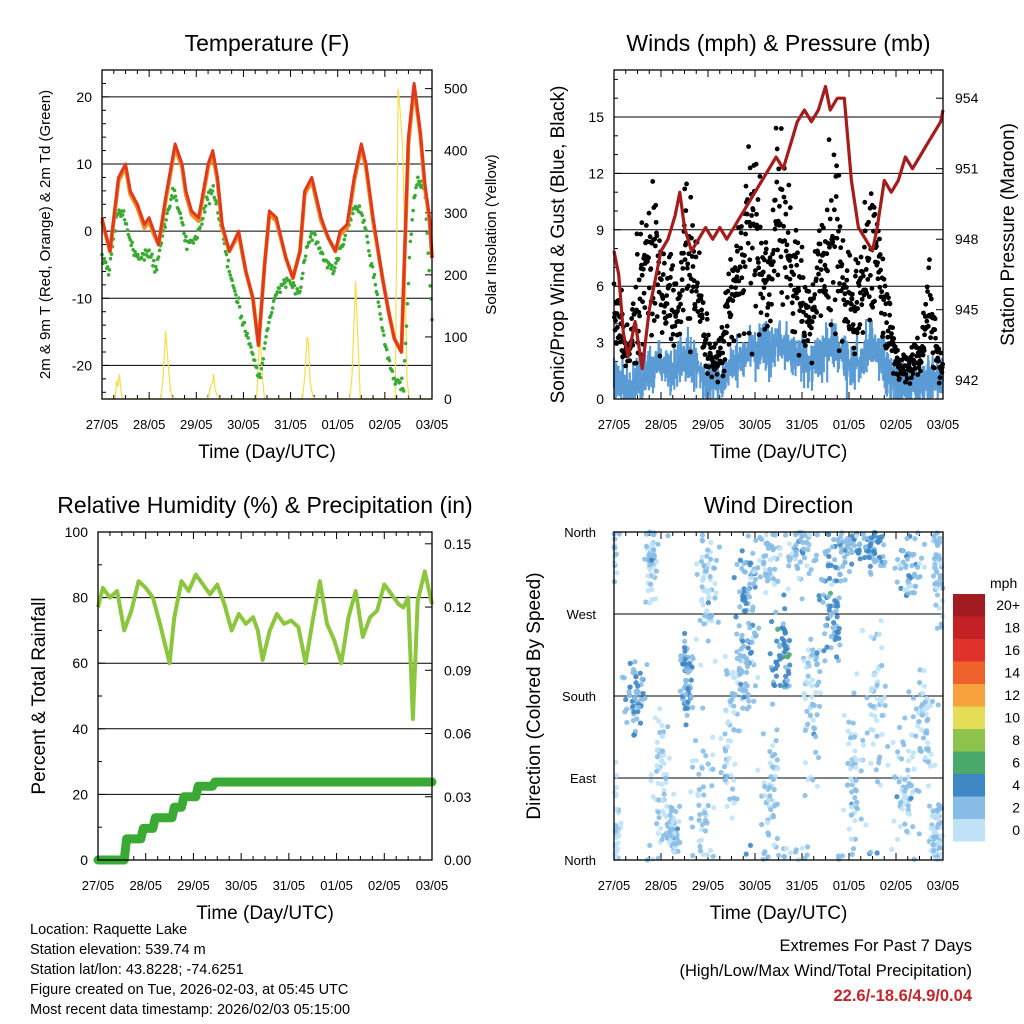 The image size is (1024, 1024). Describe the element at coordinates (267, 284) in the screenshot. I see `dewpoint-series` at that location.